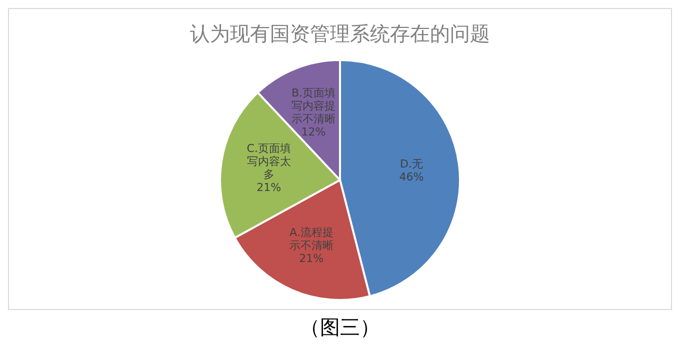 The width and height of the screenshot is (680, 352). What do you see at coordinates (313, 106) in the screenshot?
I see `slice-label: B.页面填写内容提示不清晰` at bounding box center [313, 106].